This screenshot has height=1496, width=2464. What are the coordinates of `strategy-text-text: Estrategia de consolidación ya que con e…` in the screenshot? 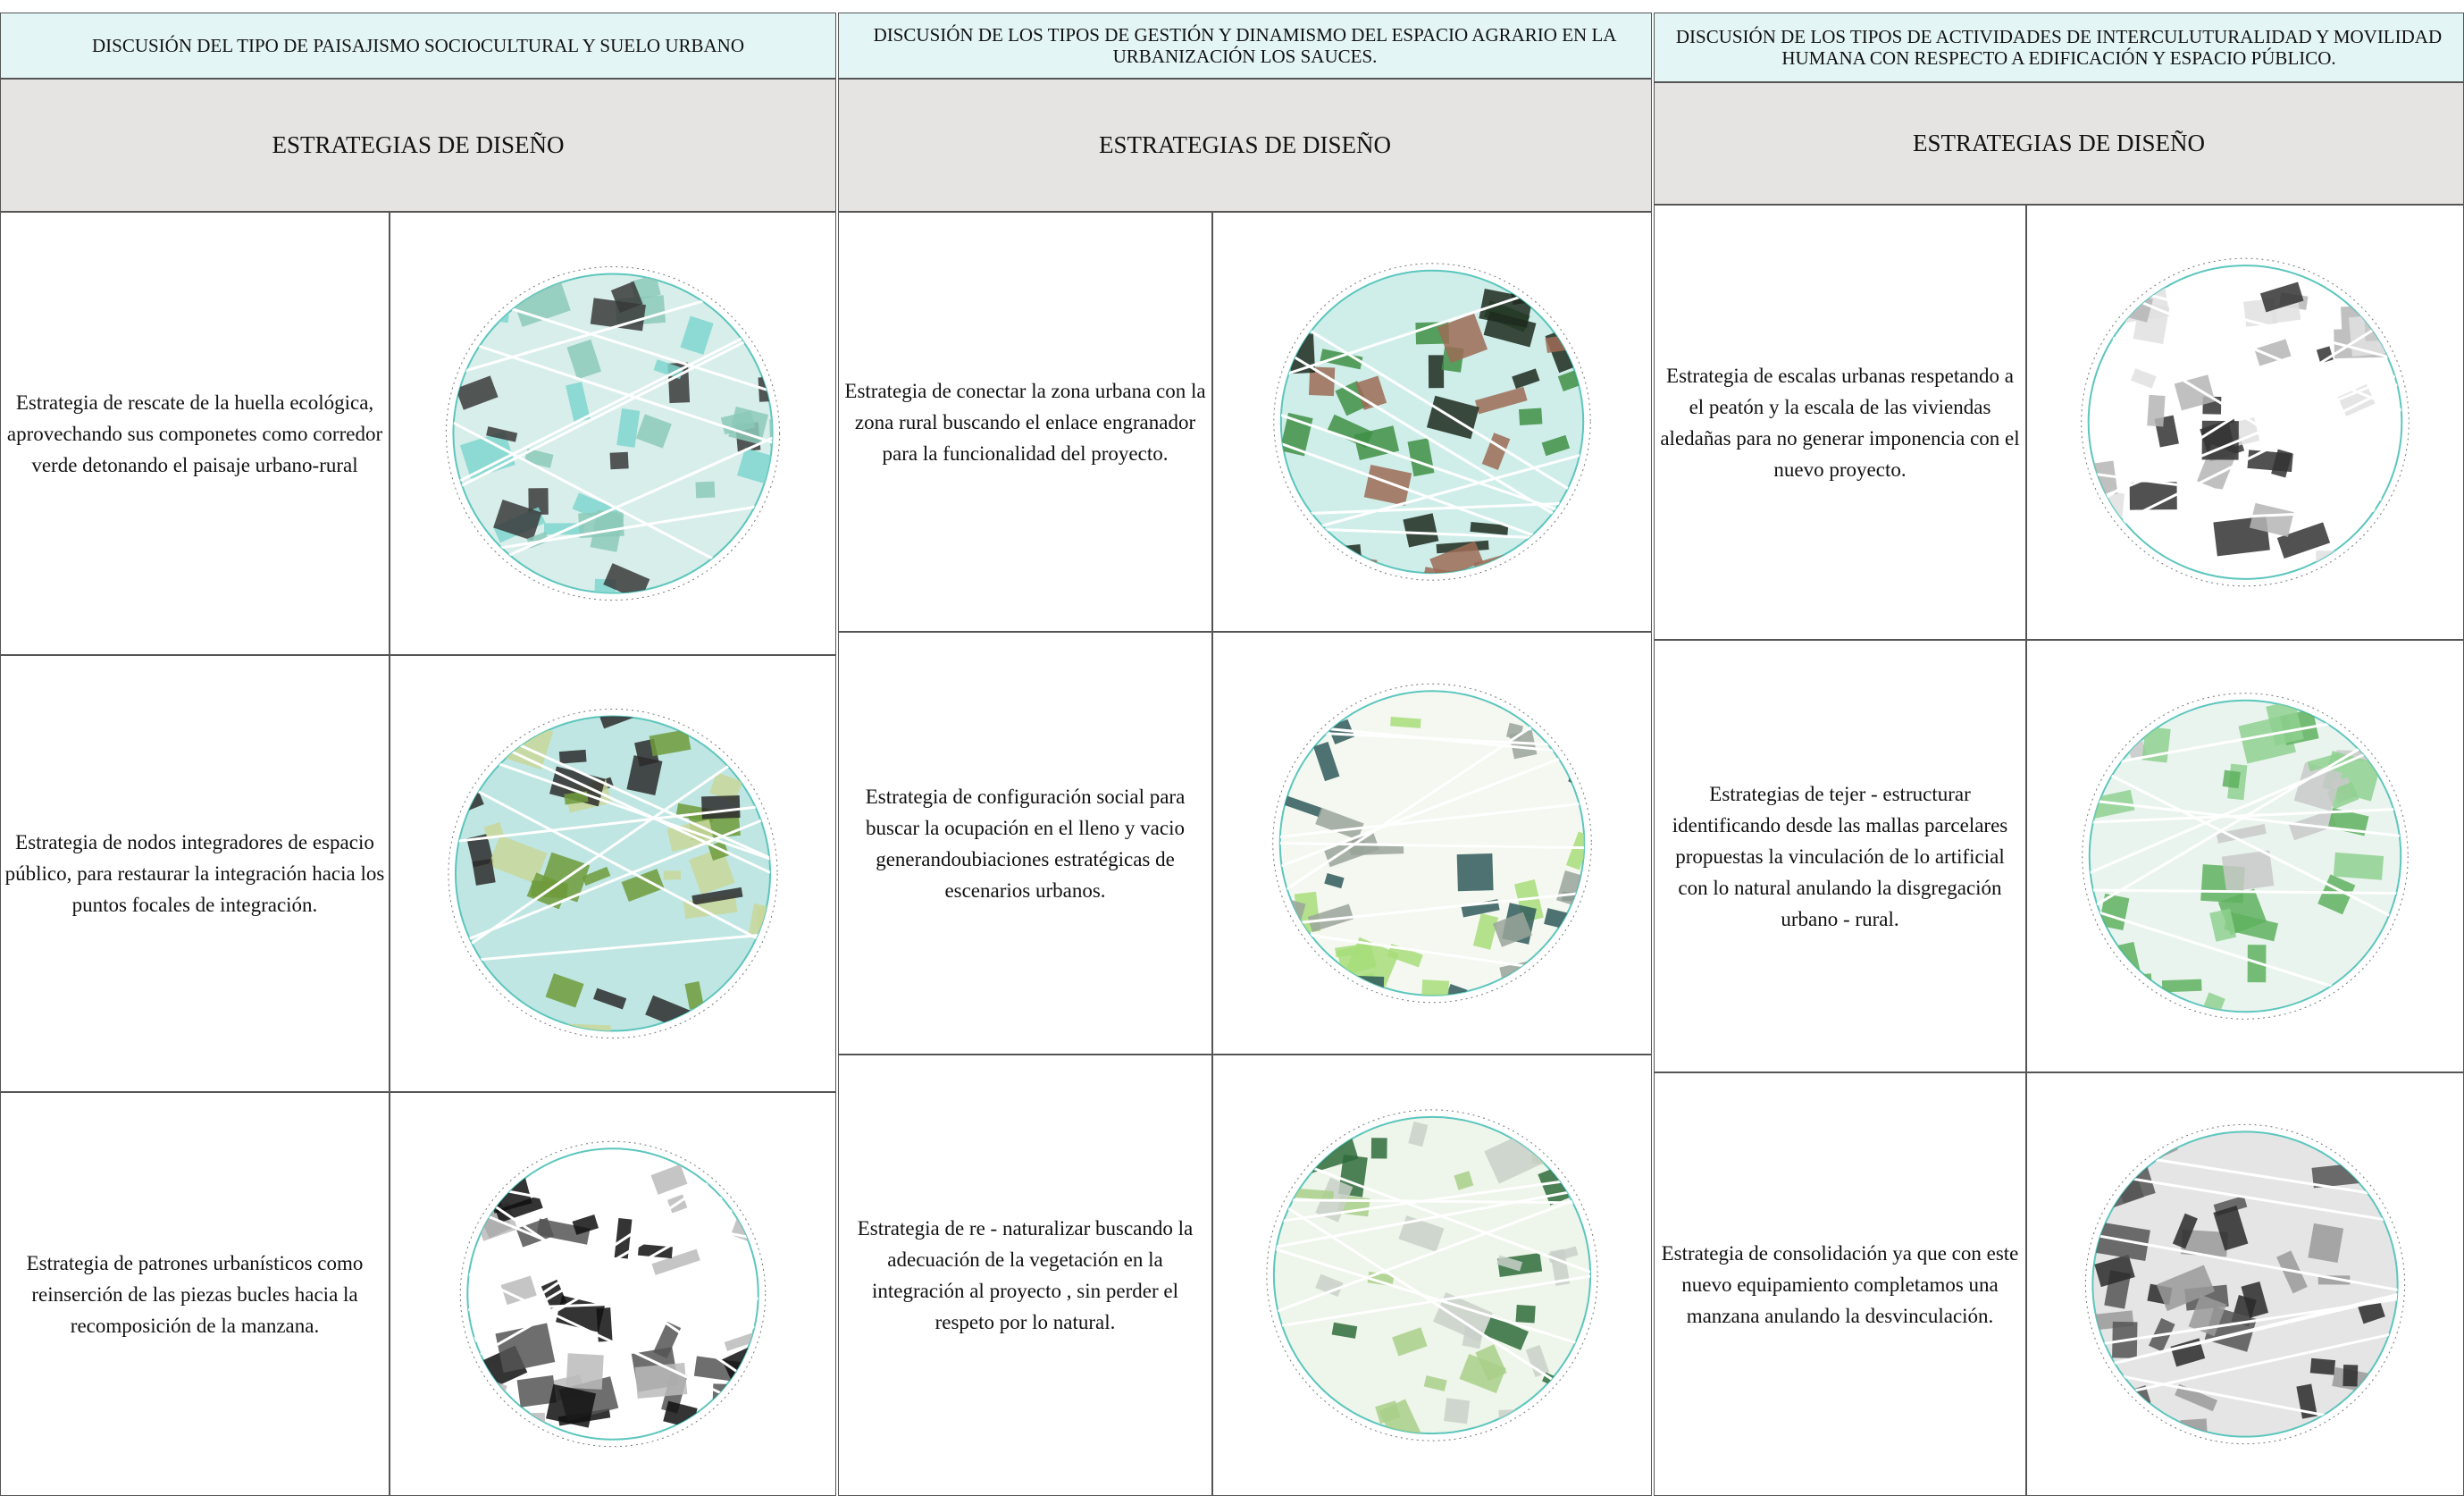 It's located at (1840, 1284).